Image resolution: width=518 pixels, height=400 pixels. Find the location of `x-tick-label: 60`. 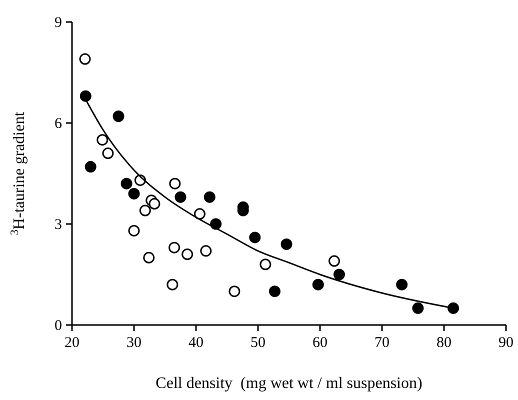

x-tick-label: 60 is located at coordinates (320, 343).